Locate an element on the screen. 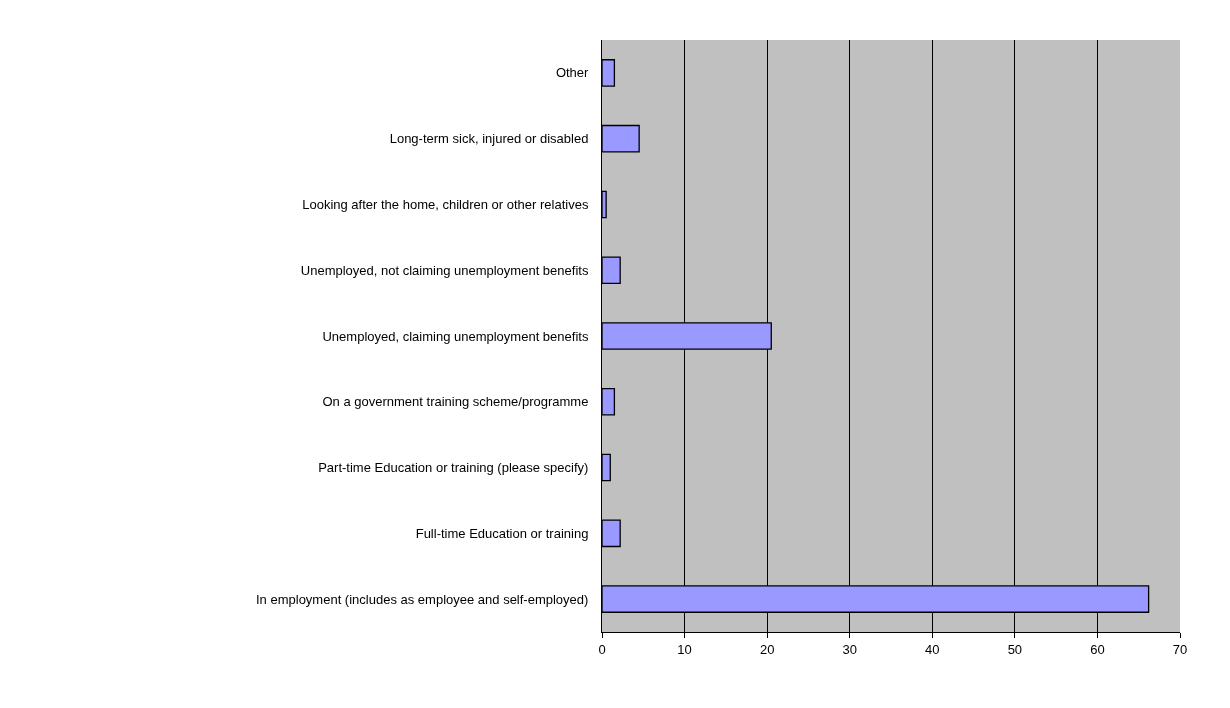 This screenshot has width=1230, height=708. x-tick-label: 20 is located at coordinates (767, 649).